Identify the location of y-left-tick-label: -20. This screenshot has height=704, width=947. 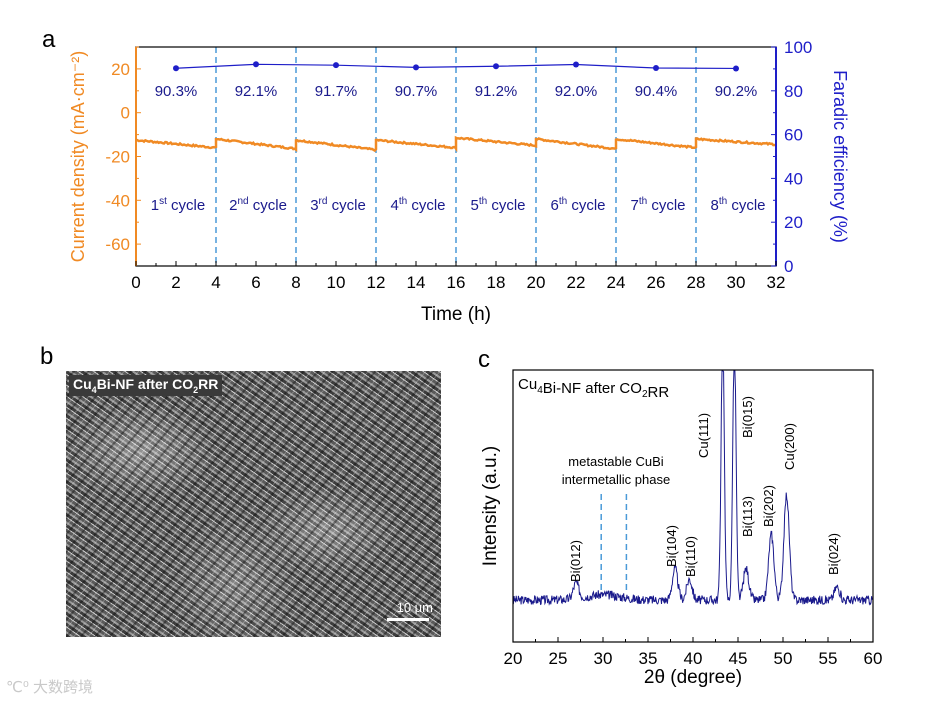
(117, 157).